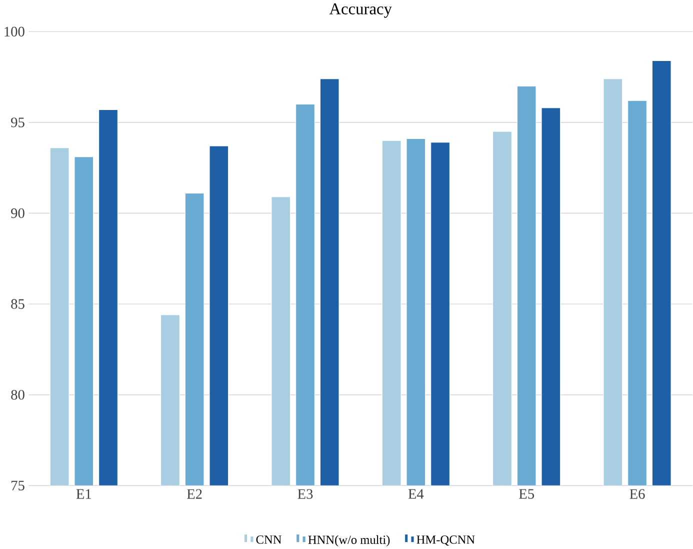  What do you see at coordinates (416, 493) in the screenshot?
I see `x-tick-label: E4` at bounding box center [416, 493].